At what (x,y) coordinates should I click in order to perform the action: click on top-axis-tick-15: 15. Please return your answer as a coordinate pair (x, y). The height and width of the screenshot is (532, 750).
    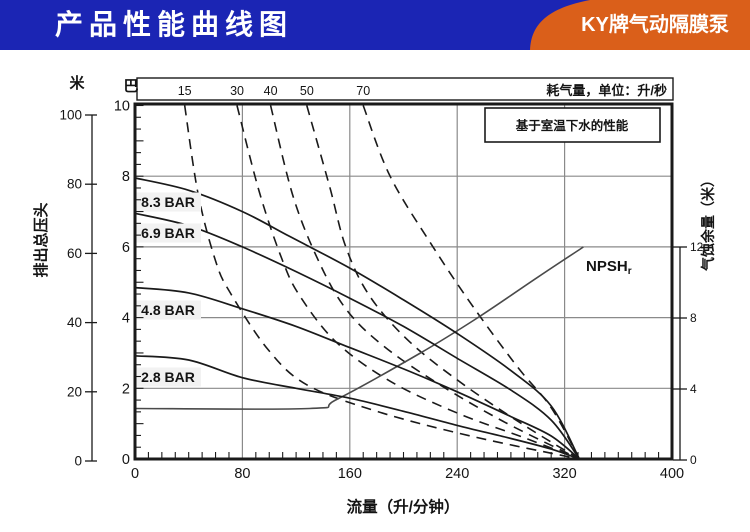
    Looking at the image, I should click on (185, 91).